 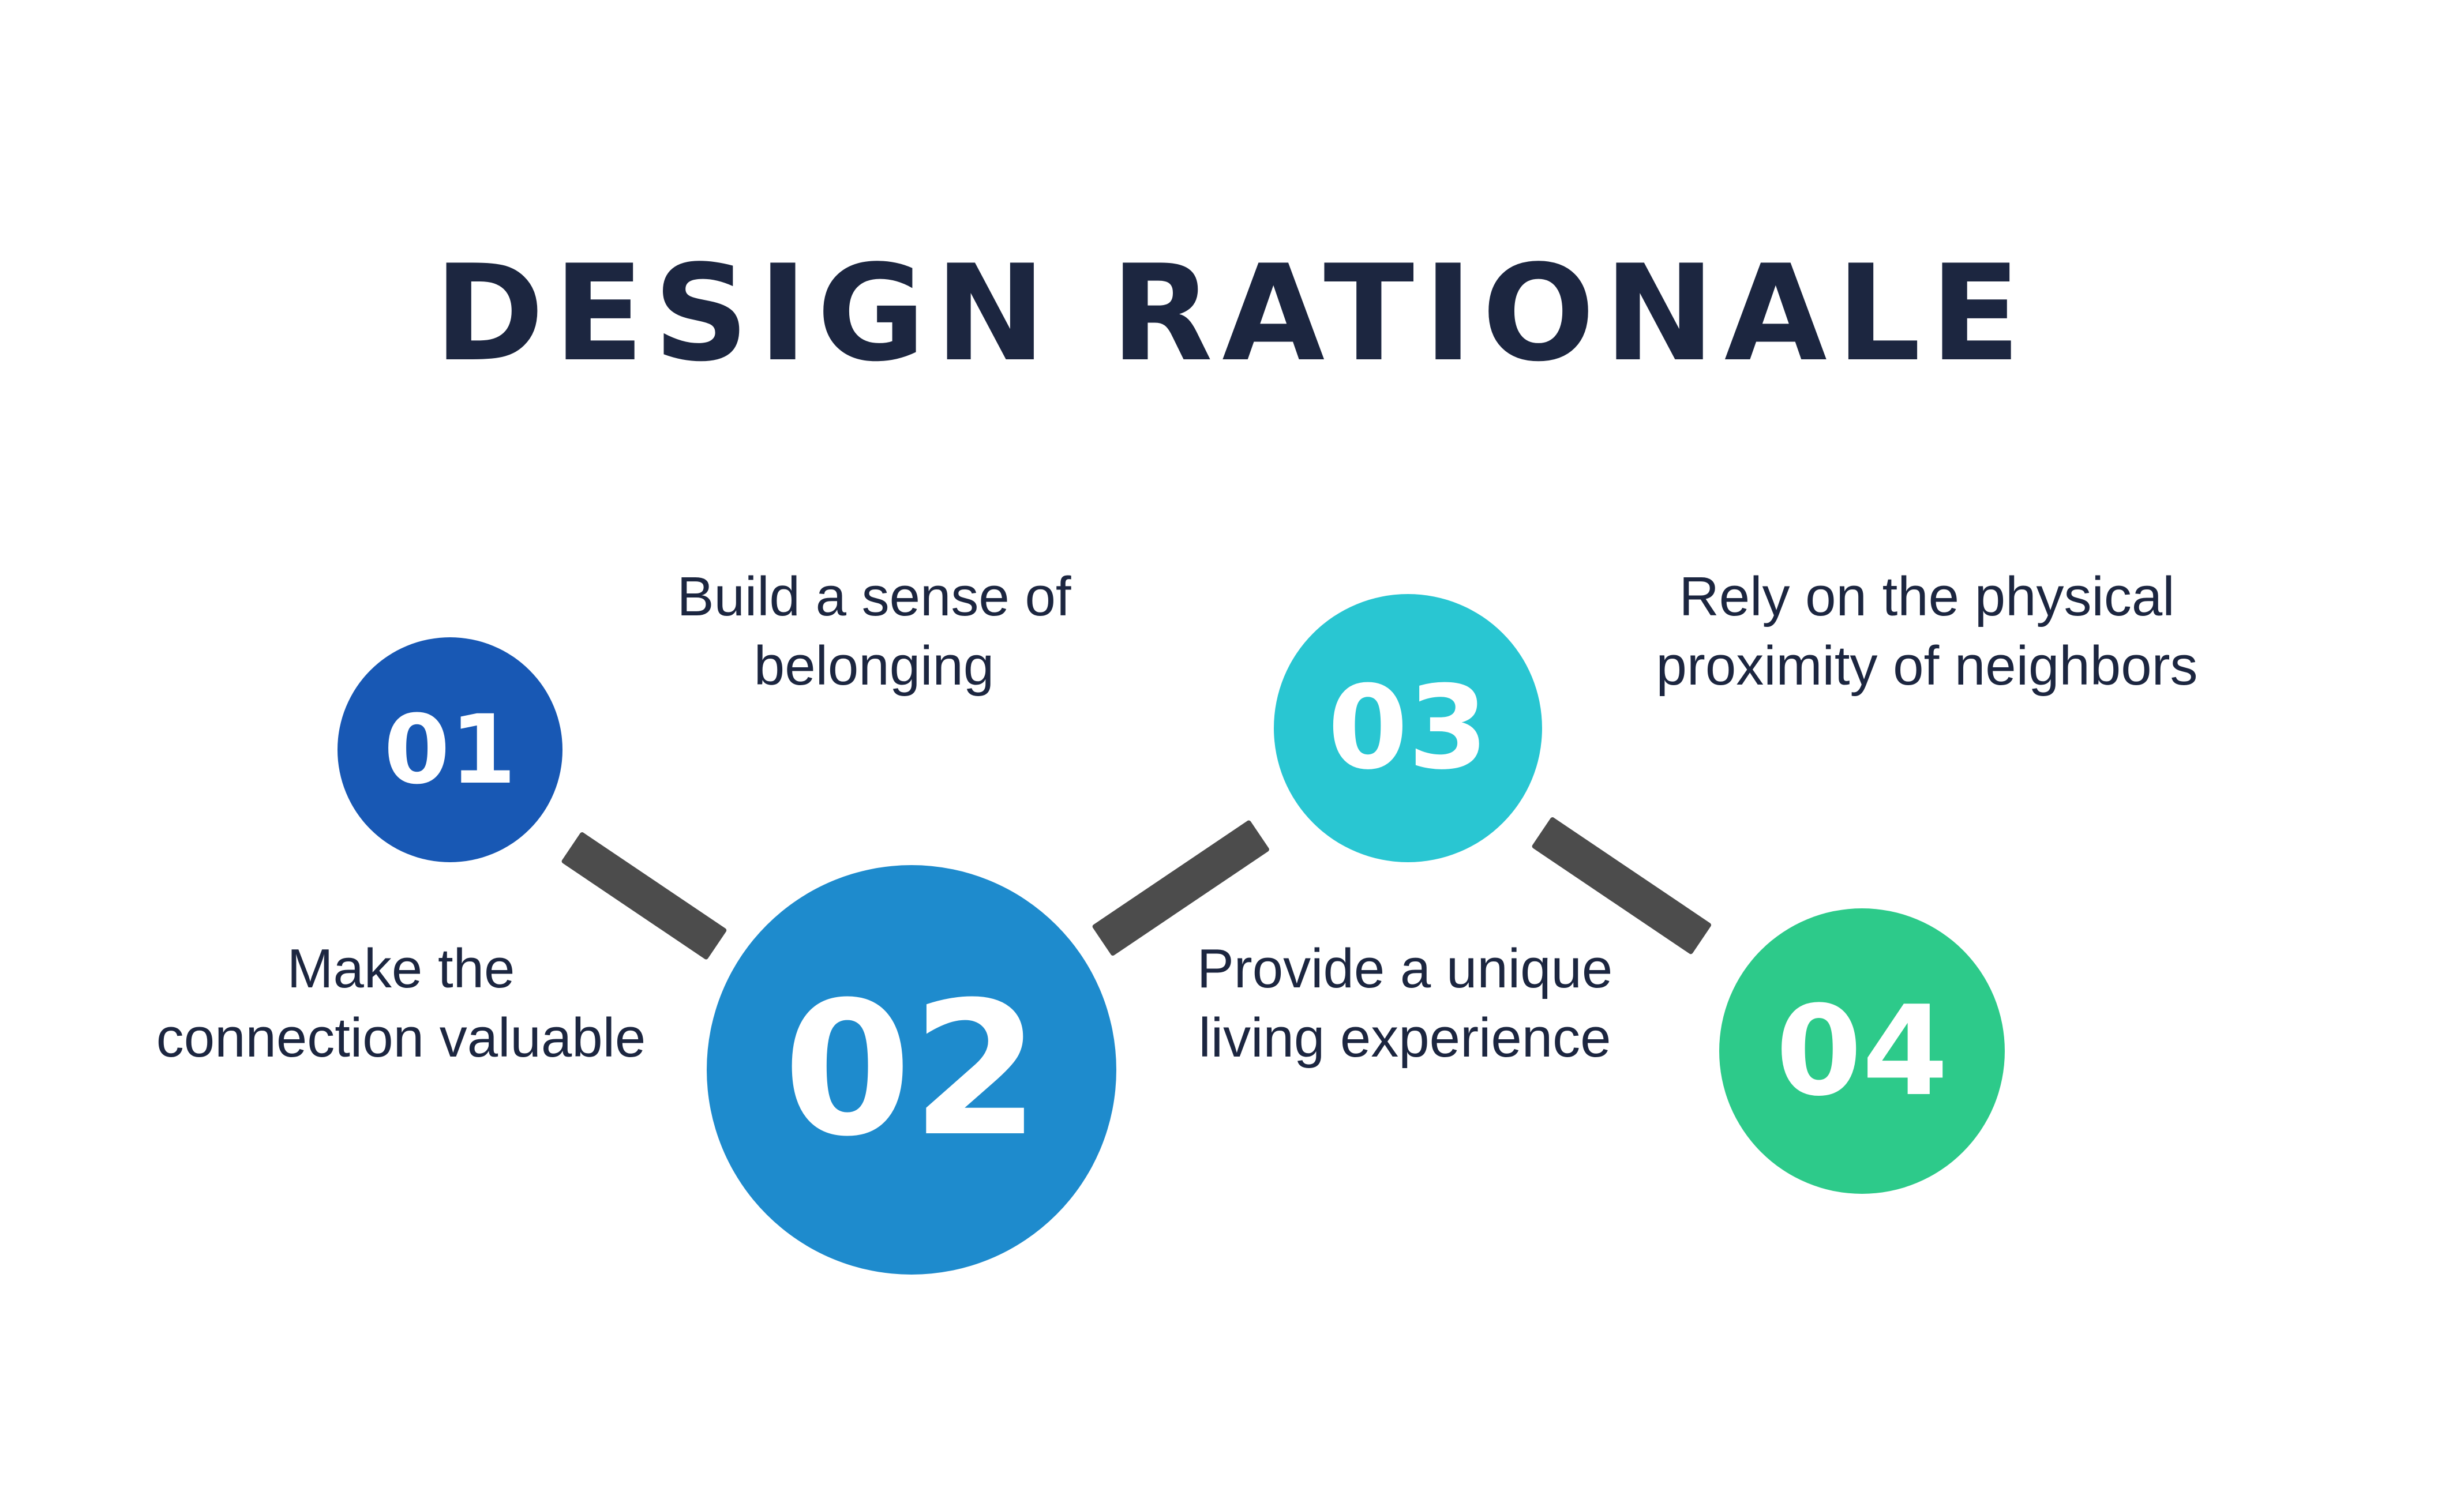 I want to click on step-02-label-line-1: Build a sense of, so click(x=874, y=596).